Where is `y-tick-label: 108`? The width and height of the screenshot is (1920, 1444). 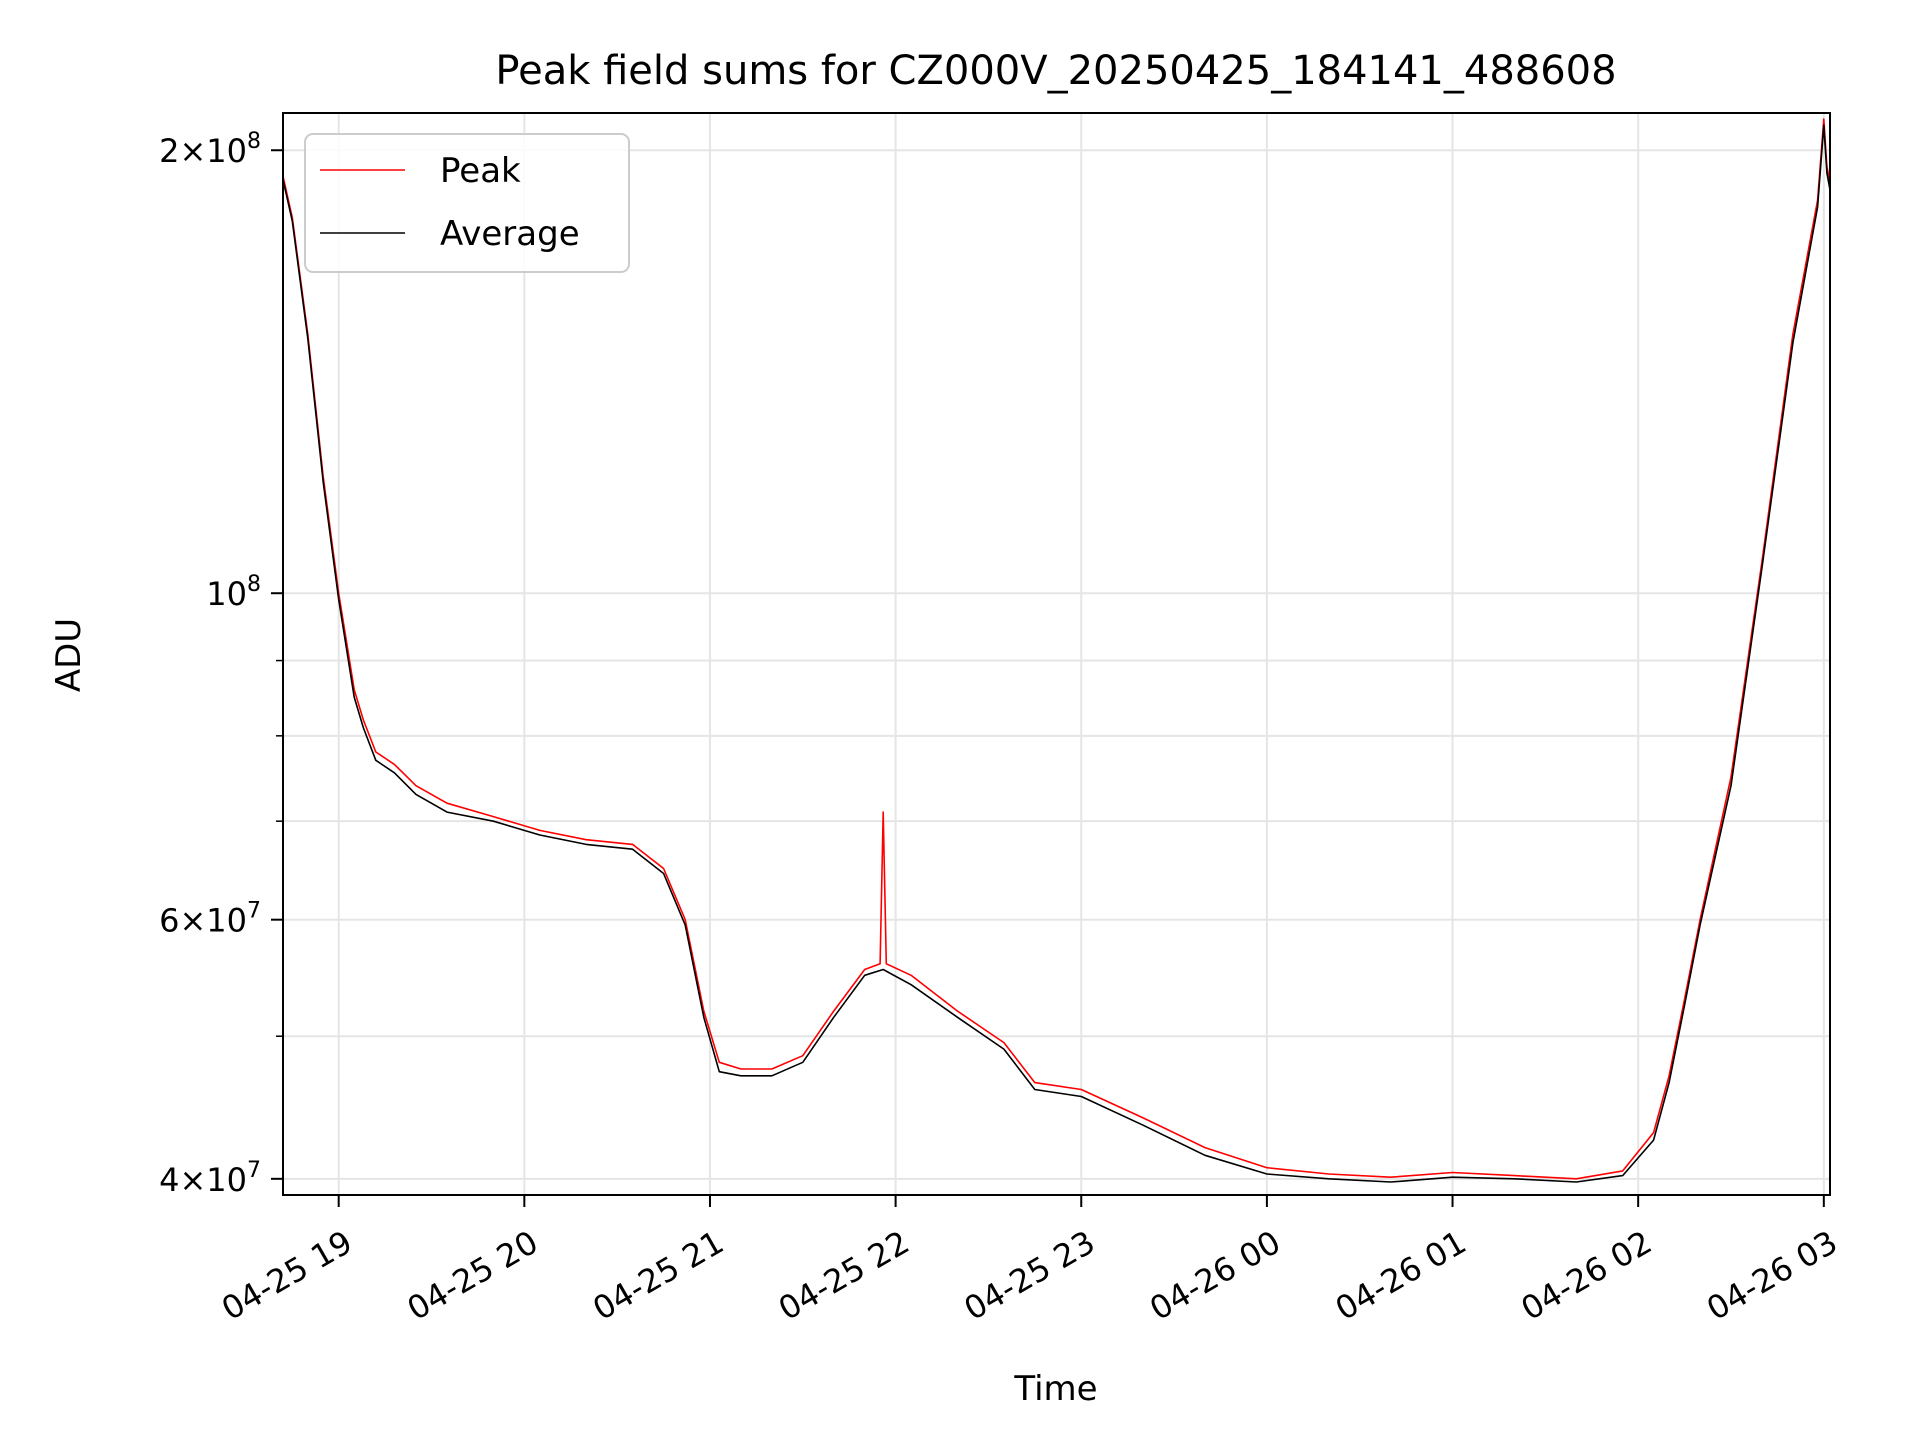 y-tick-label: 108 is located at coordinates (233, 592).